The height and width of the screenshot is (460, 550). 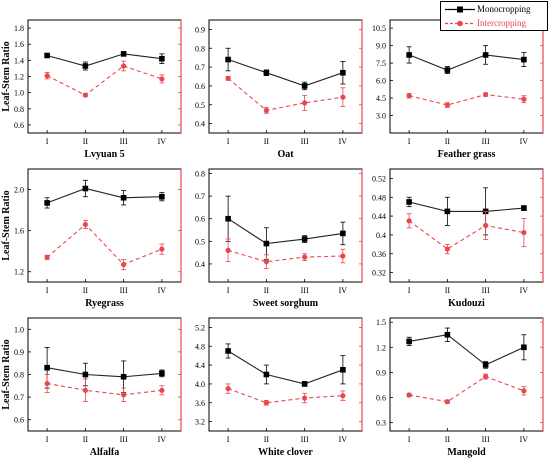 I want to click on panel-2-ytick-label-3: 0.7, so click(x=200, y=67).